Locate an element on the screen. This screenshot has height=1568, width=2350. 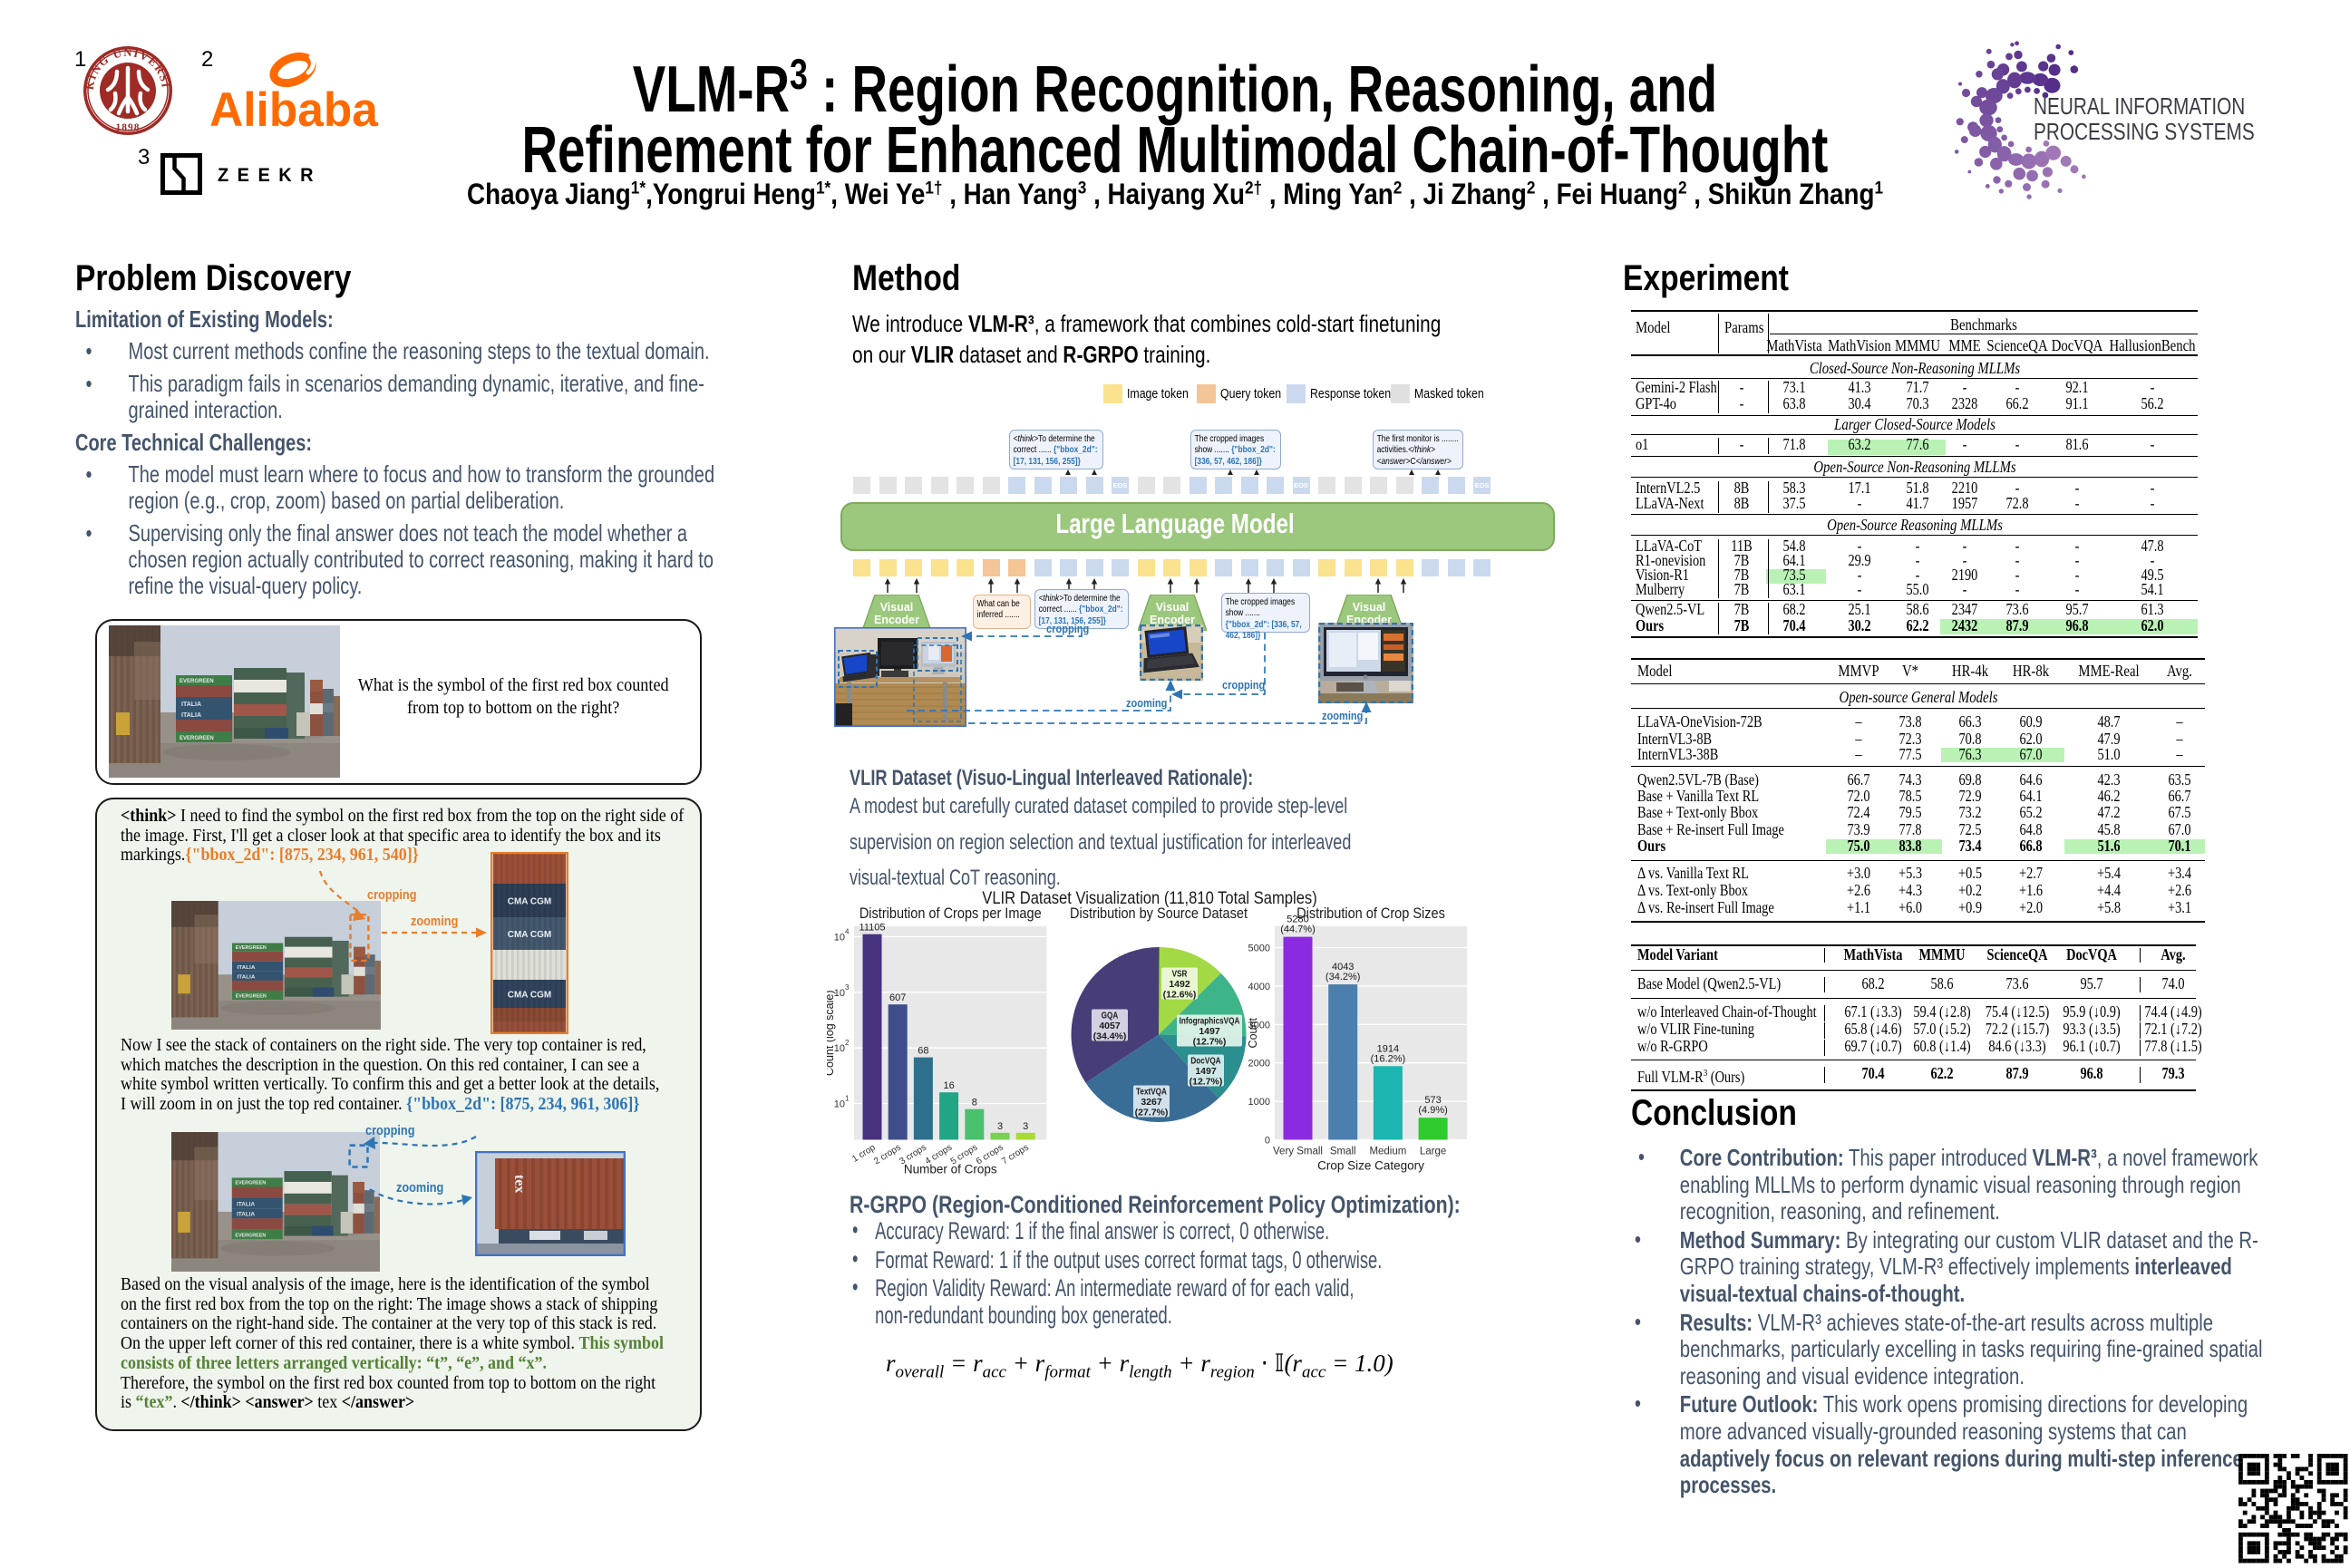
svg-text: Distribution of Crop Sizes is located at coordinates (1370, 913).